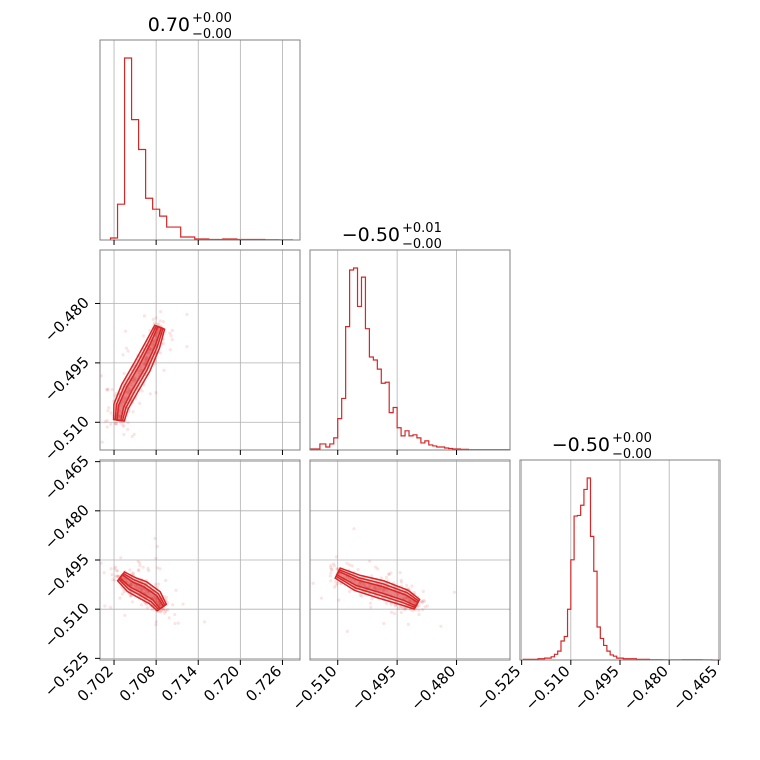  Describe the element at coordinates (422, 228) in the screenshot. I see `title-upper-error: +0.01` at that location.